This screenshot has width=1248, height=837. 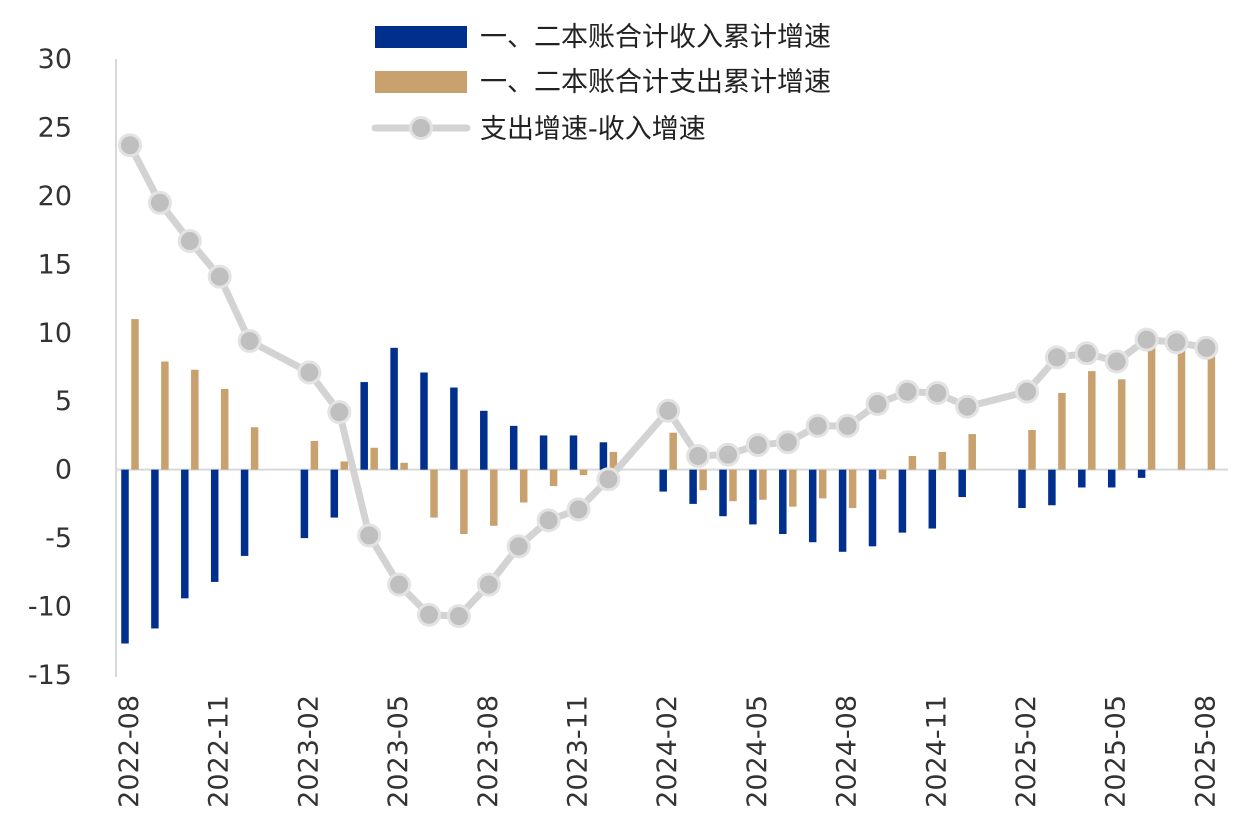 What do you see at coordinates (847, 751) in the screenshot?
I see `x-tick-label: 2024-08` at bounding box center [847, 751].